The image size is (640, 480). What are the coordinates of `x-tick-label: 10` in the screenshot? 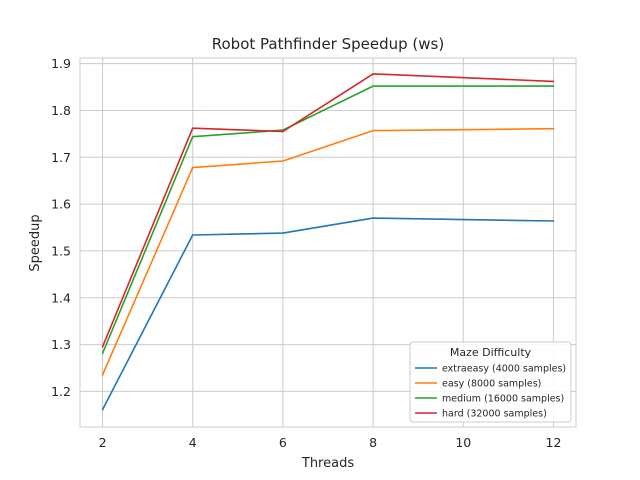 It's located at (463, 442).